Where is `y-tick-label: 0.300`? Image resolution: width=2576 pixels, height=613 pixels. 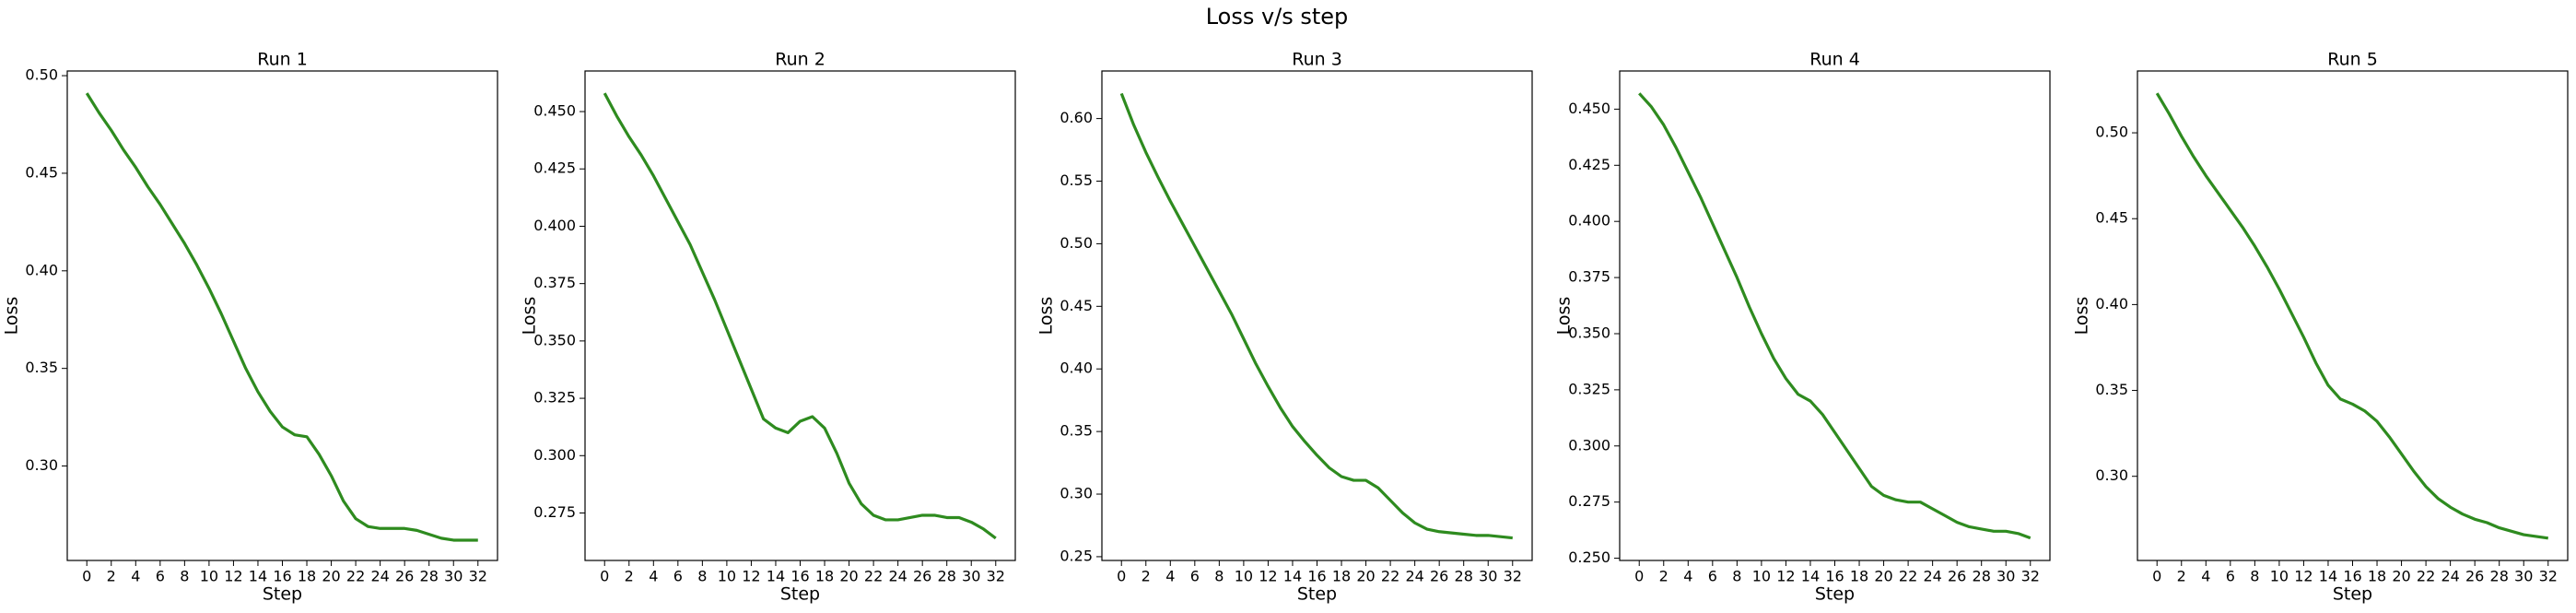 y-tick-label: 0.300 is located at coordinates (1589, 445).